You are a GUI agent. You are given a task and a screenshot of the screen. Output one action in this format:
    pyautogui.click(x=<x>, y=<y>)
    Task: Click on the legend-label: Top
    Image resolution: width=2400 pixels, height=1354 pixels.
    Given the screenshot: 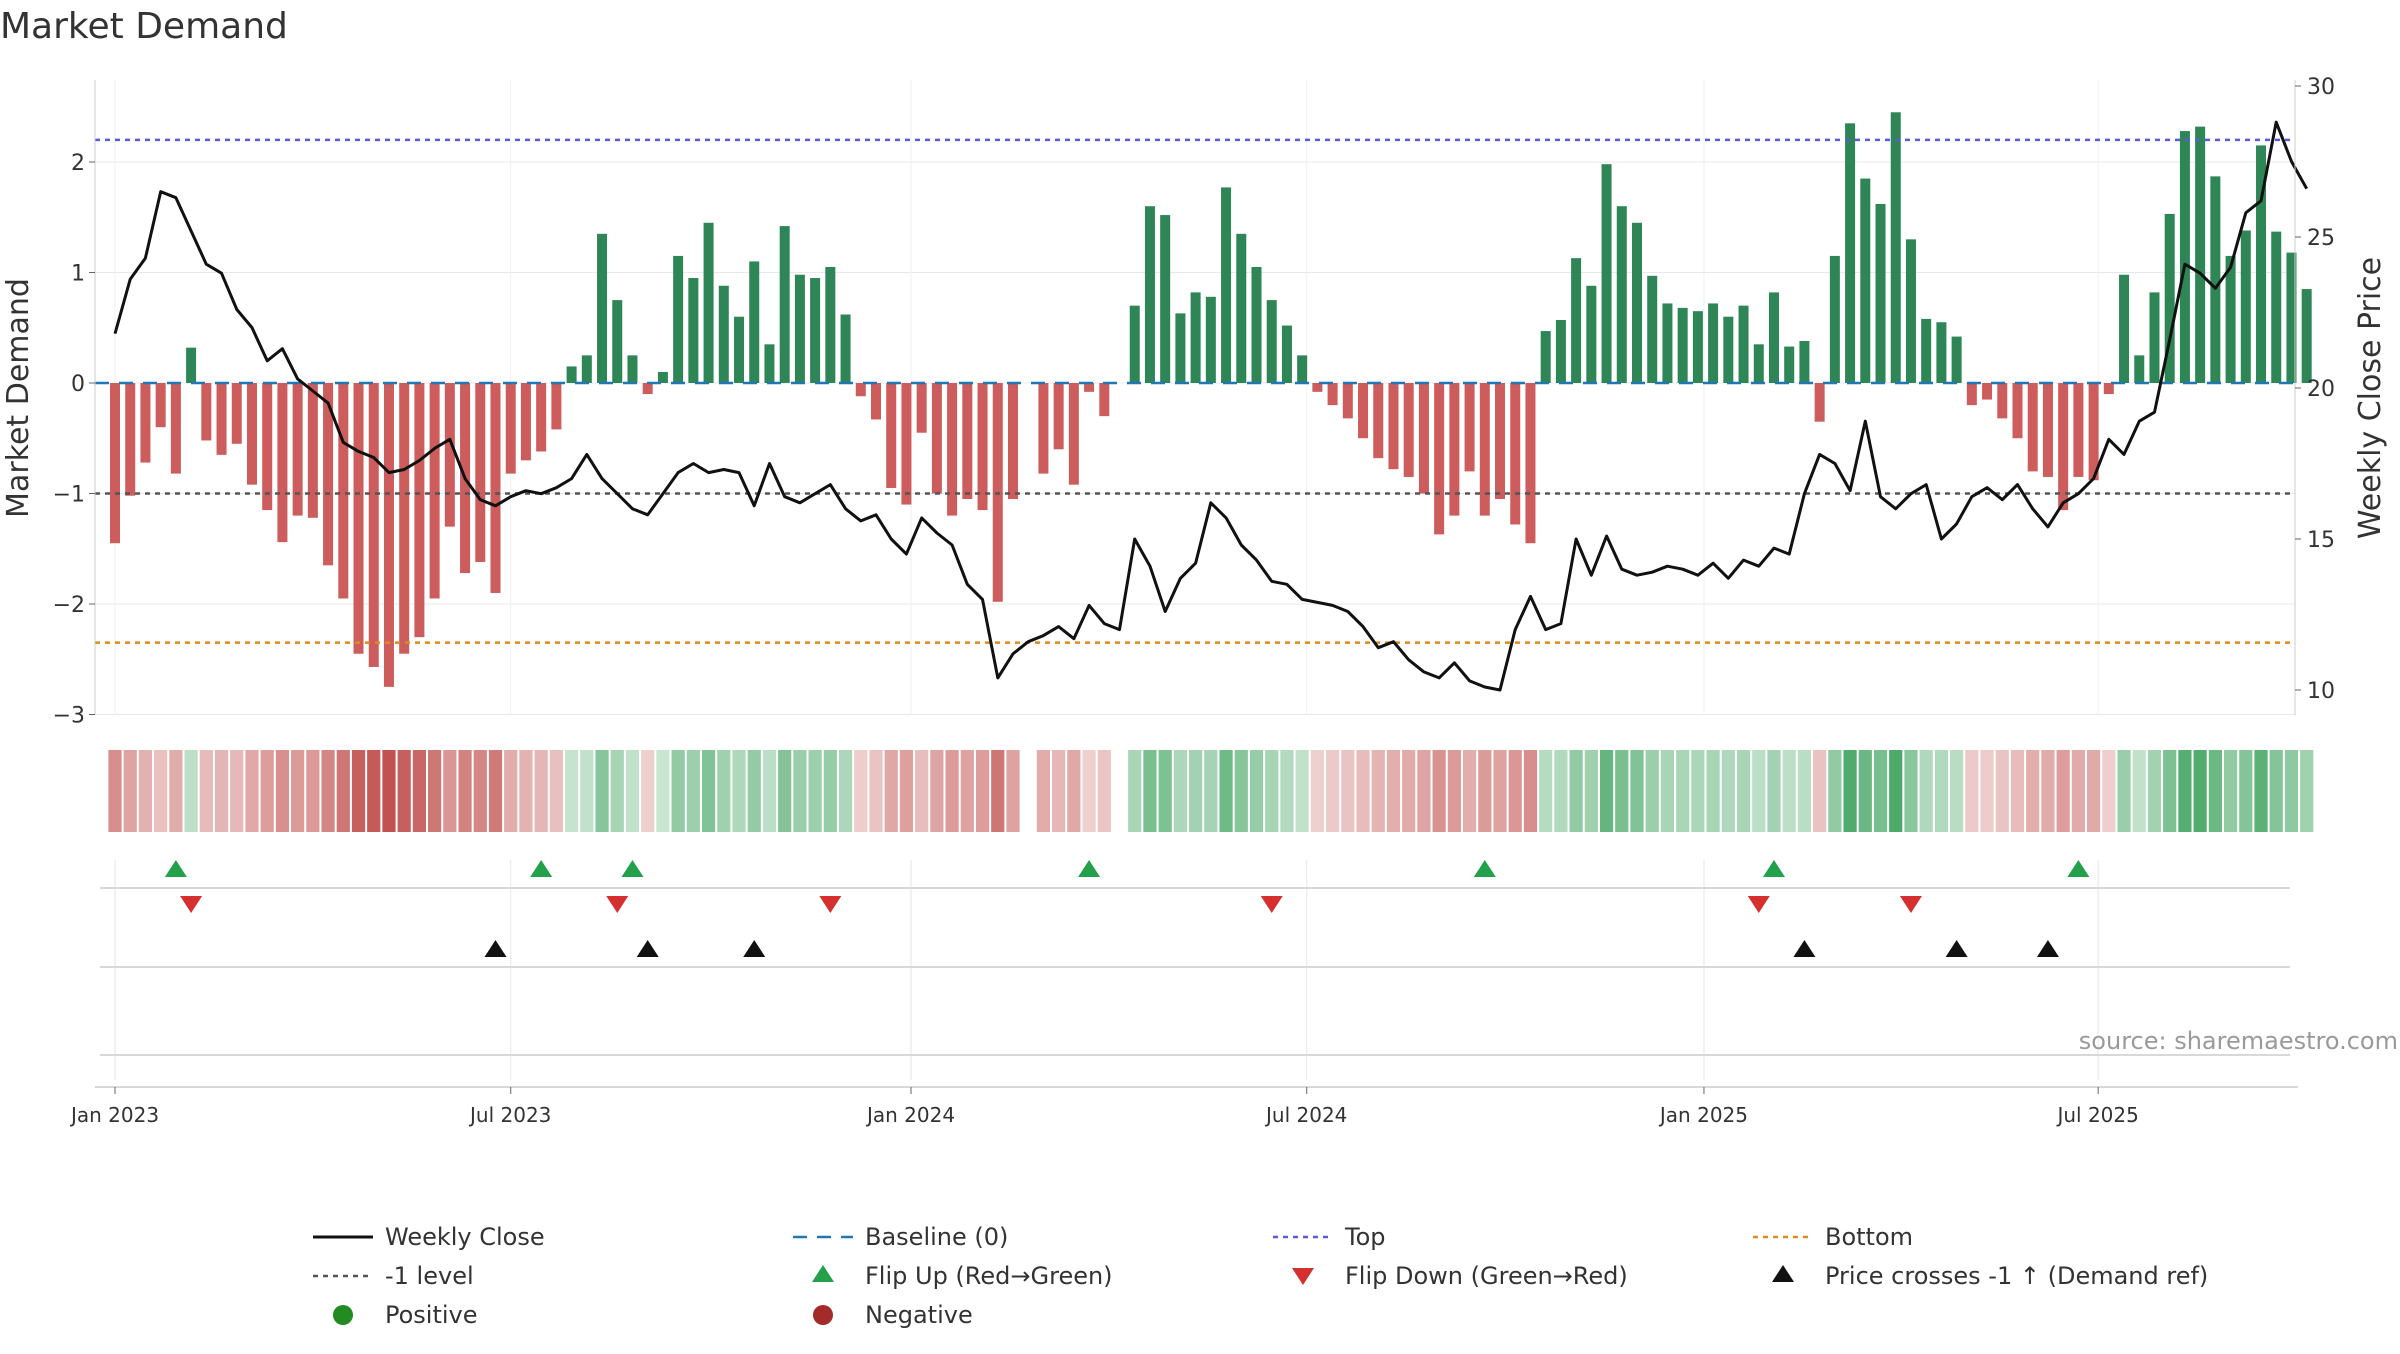 What is the action you would take?
    pyautogui.click(x=1365, y=1237)
    